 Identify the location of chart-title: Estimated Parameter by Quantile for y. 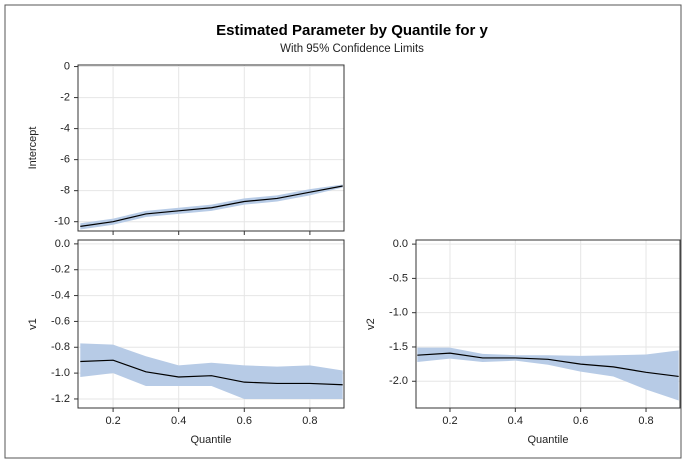
(352, 30).